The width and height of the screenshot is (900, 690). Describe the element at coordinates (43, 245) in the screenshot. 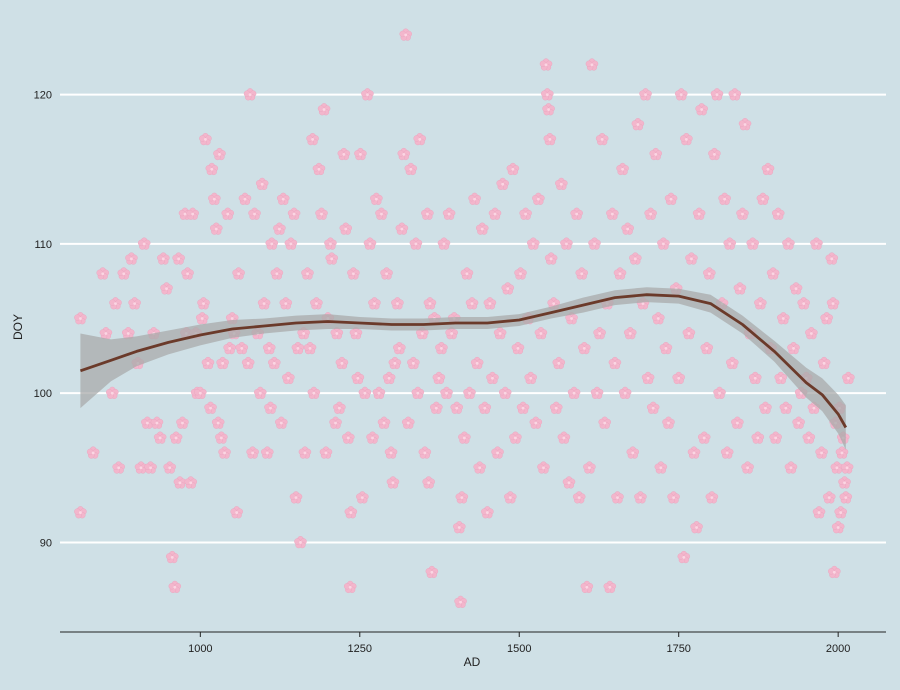

I see `y-tick-label: 110` at that location.